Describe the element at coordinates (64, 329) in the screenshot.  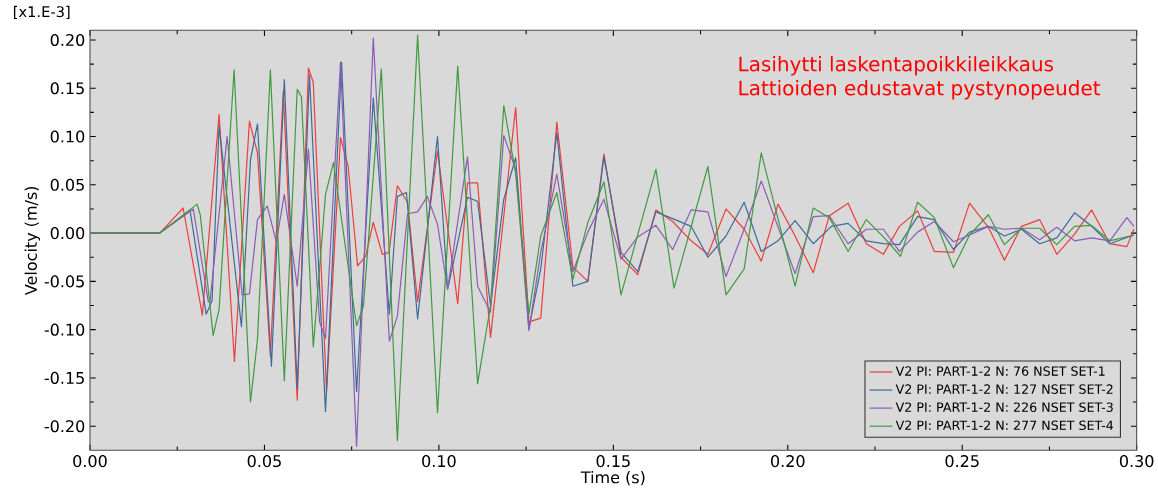
I see `y-tick-label: -0.10` at that location.